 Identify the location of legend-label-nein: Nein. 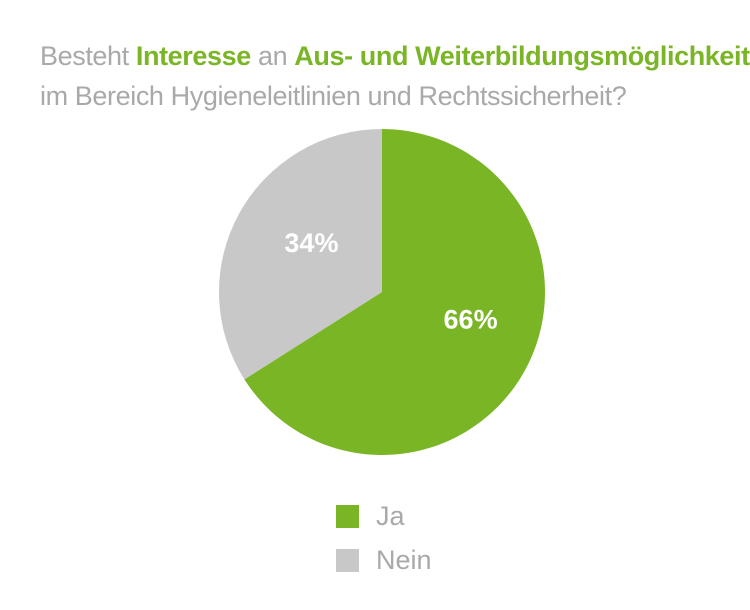
(404, 559).